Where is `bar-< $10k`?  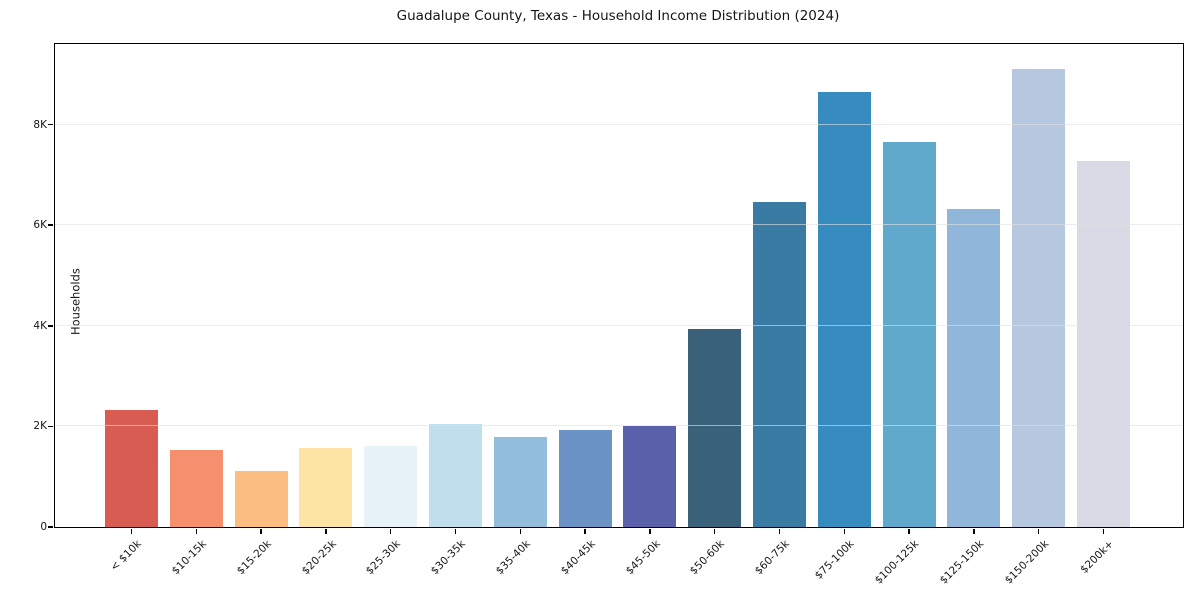
bar-< $10k is located at coordinates (131, 468).